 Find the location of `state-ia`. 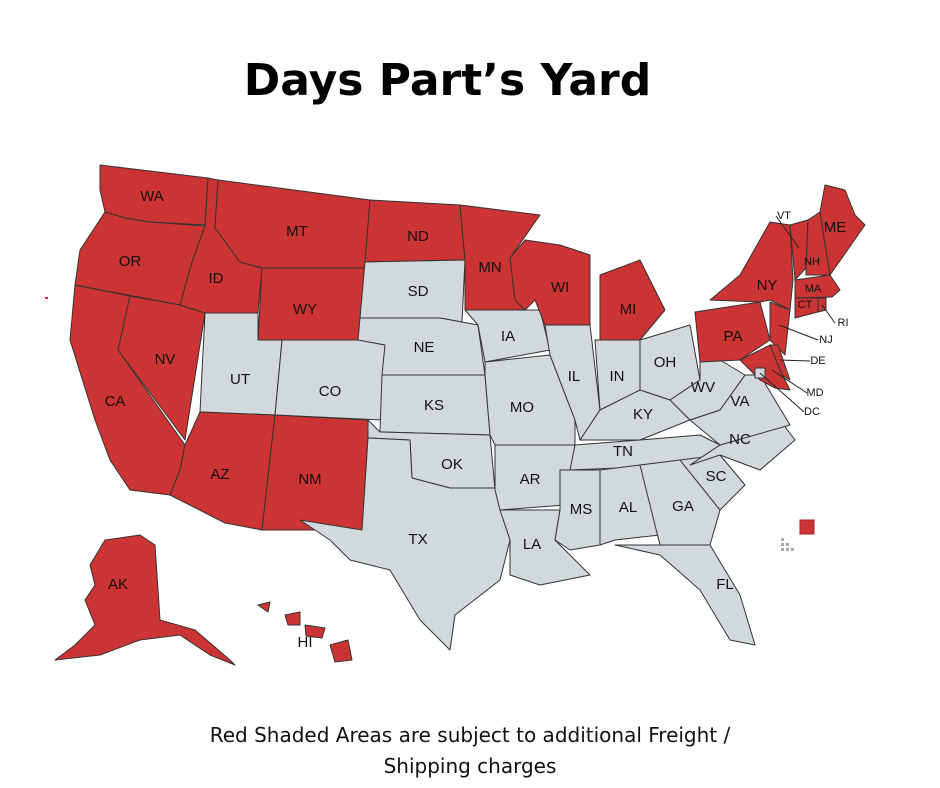

state-ia is located at coordinates (507, 336).